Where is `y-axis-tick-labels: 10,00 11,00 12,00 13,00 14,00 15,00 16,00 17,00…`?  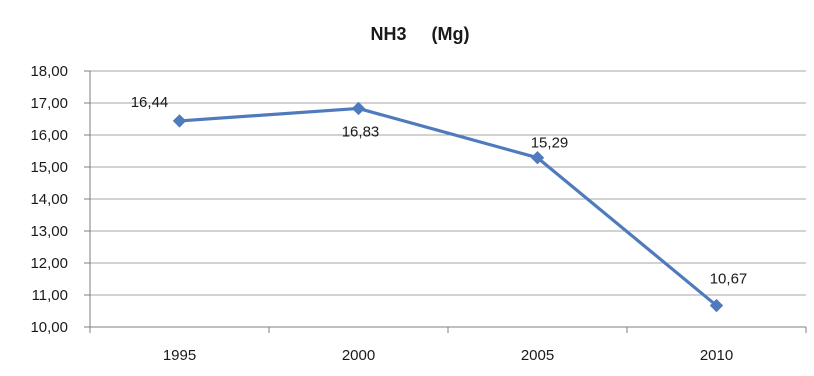 y-axis-tick-labels: 10,00 11,00 12,00 13,00 14,00 15,00 16,00 17,00… is located at coordinates (49, 199).